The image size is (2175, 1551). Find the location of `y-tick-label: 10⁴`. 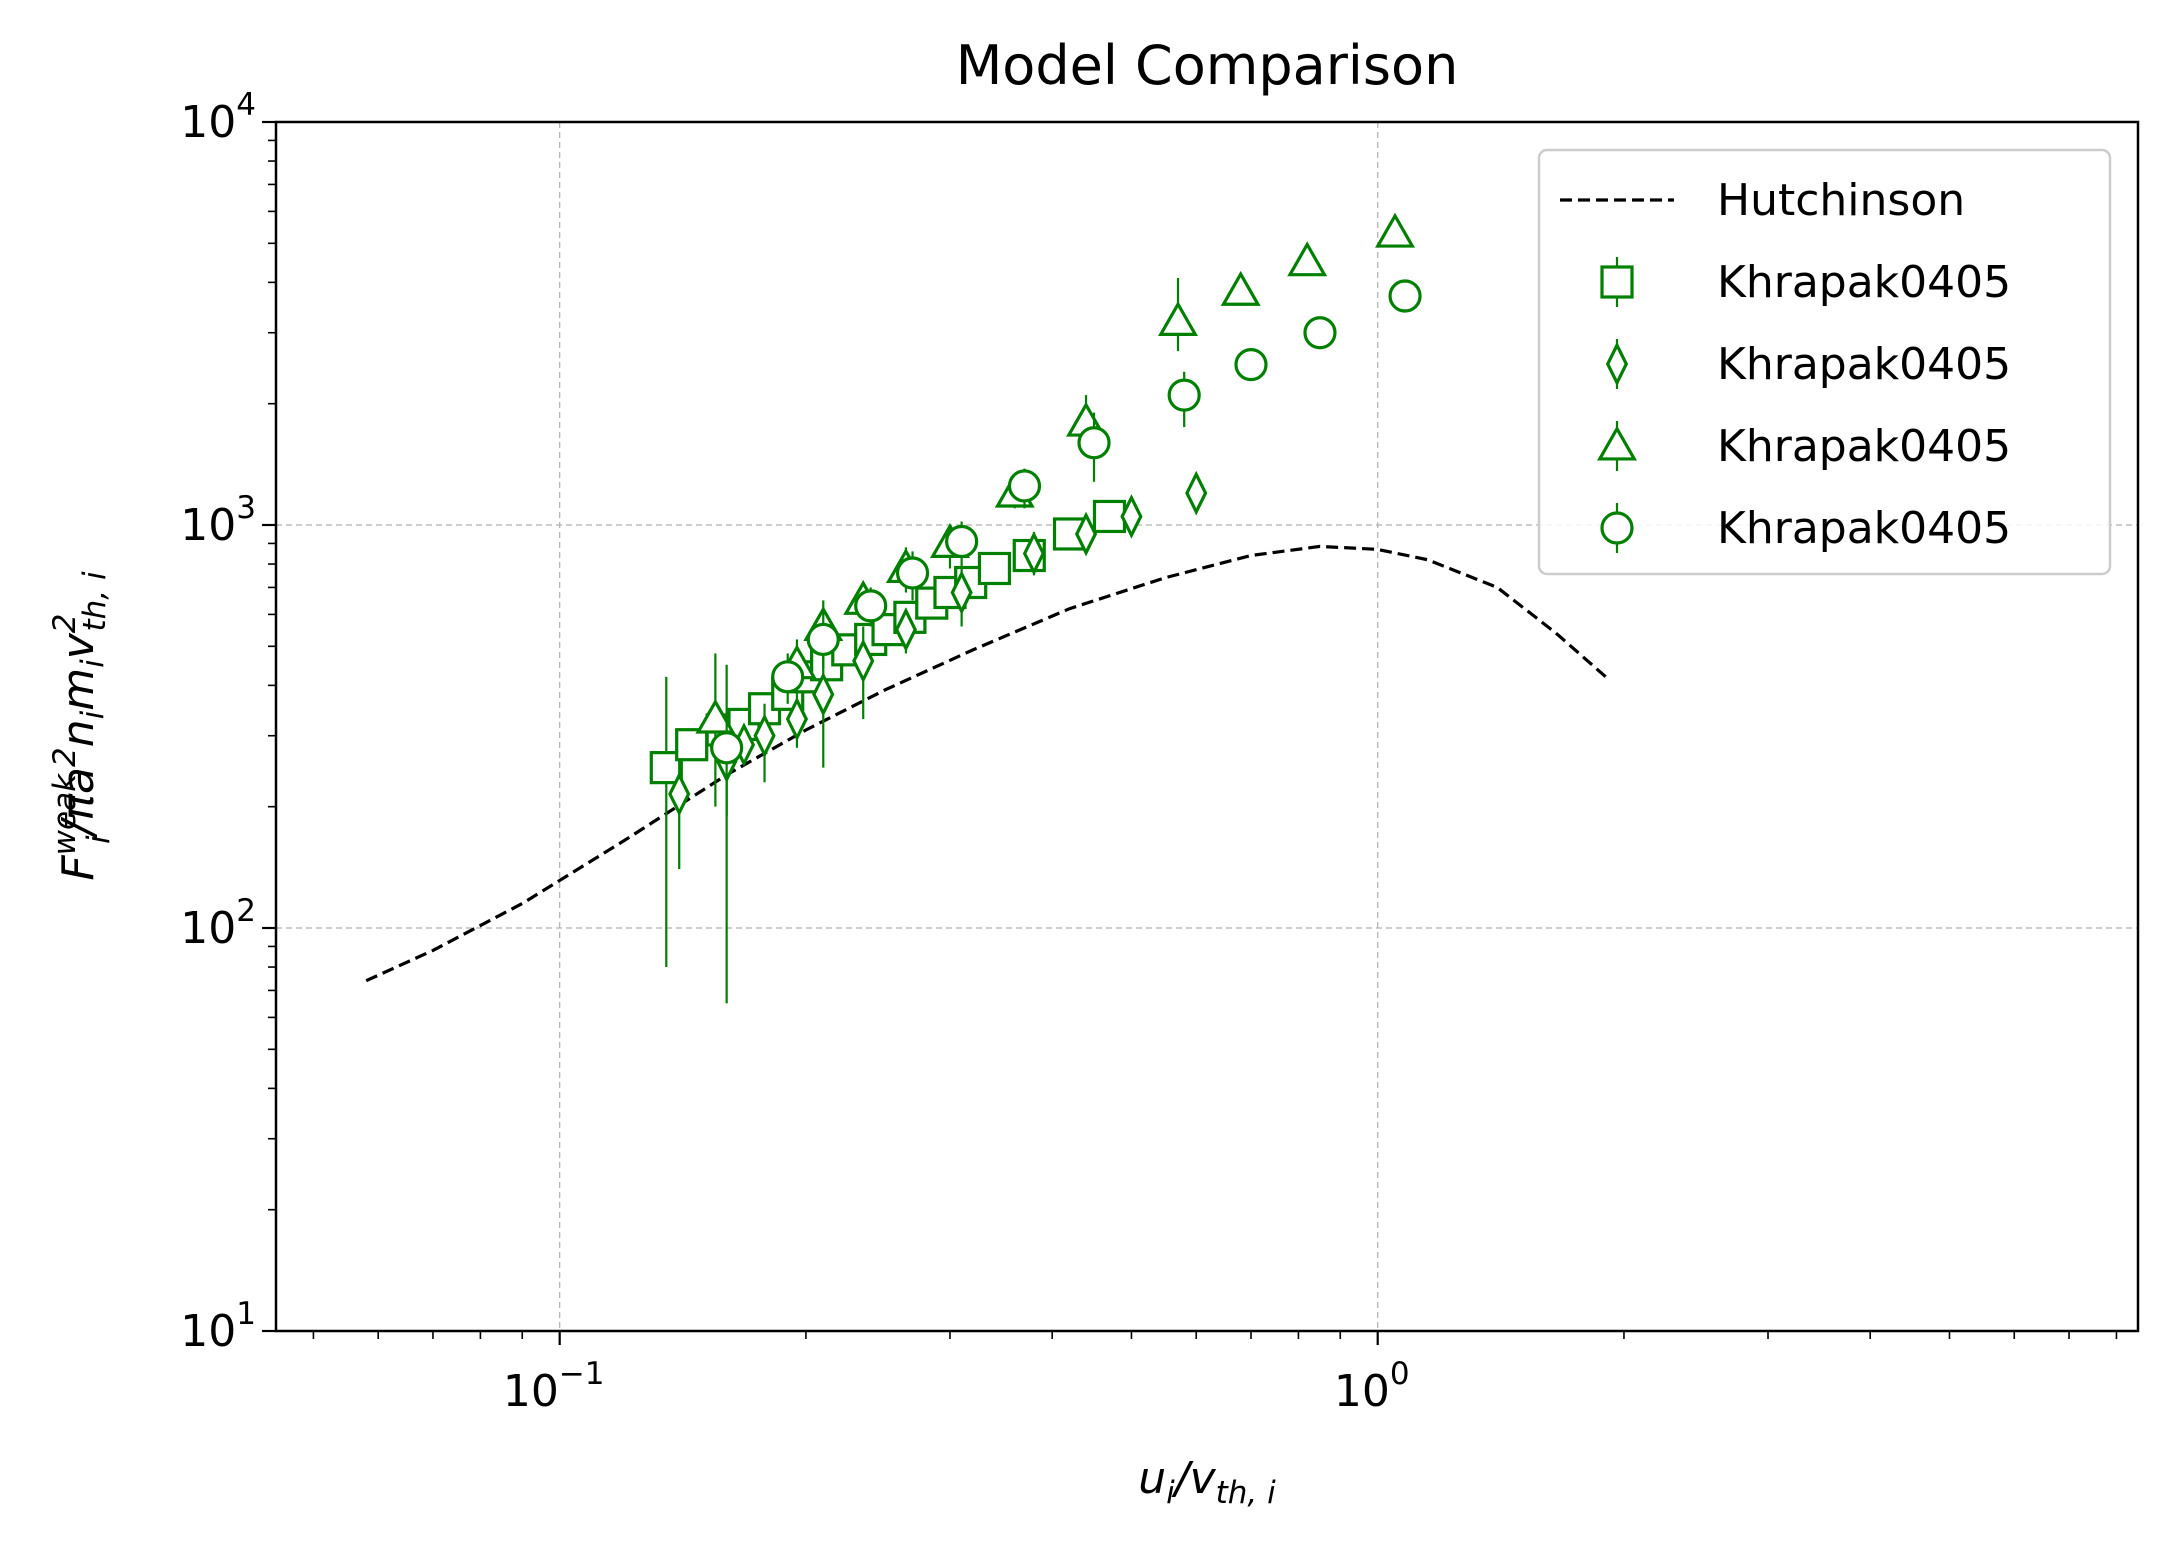

y-tick-label: 10⁴ is located at coordinates (218, 117).